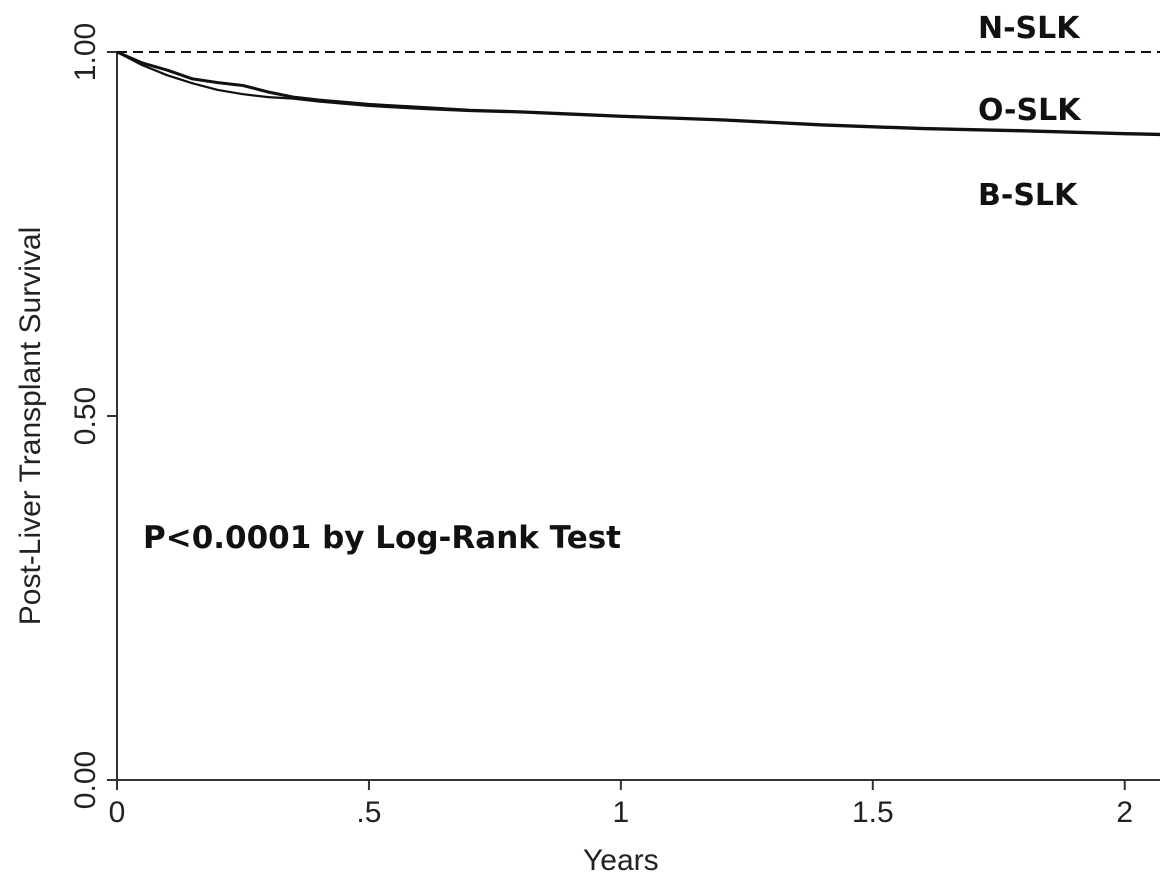  What do you see at coordinates (85, 416) in the screenshot?
I see `y-tick-label: 0.50` at bounding box center [85, 416].